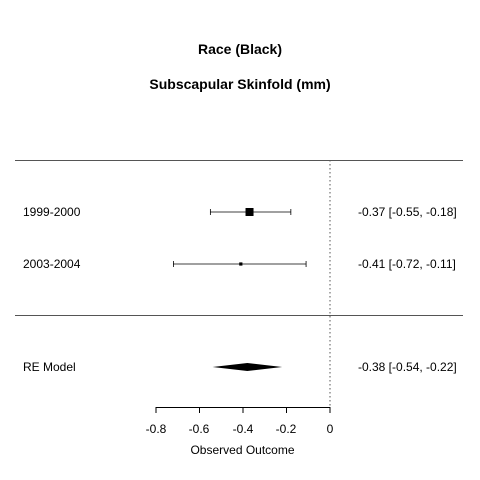 Image resolution: width=480 pixels, height=480 pixels. Describe the element at coordinates (199, 429) in the screenshot. I see `tick-label: -0.6` at that location.